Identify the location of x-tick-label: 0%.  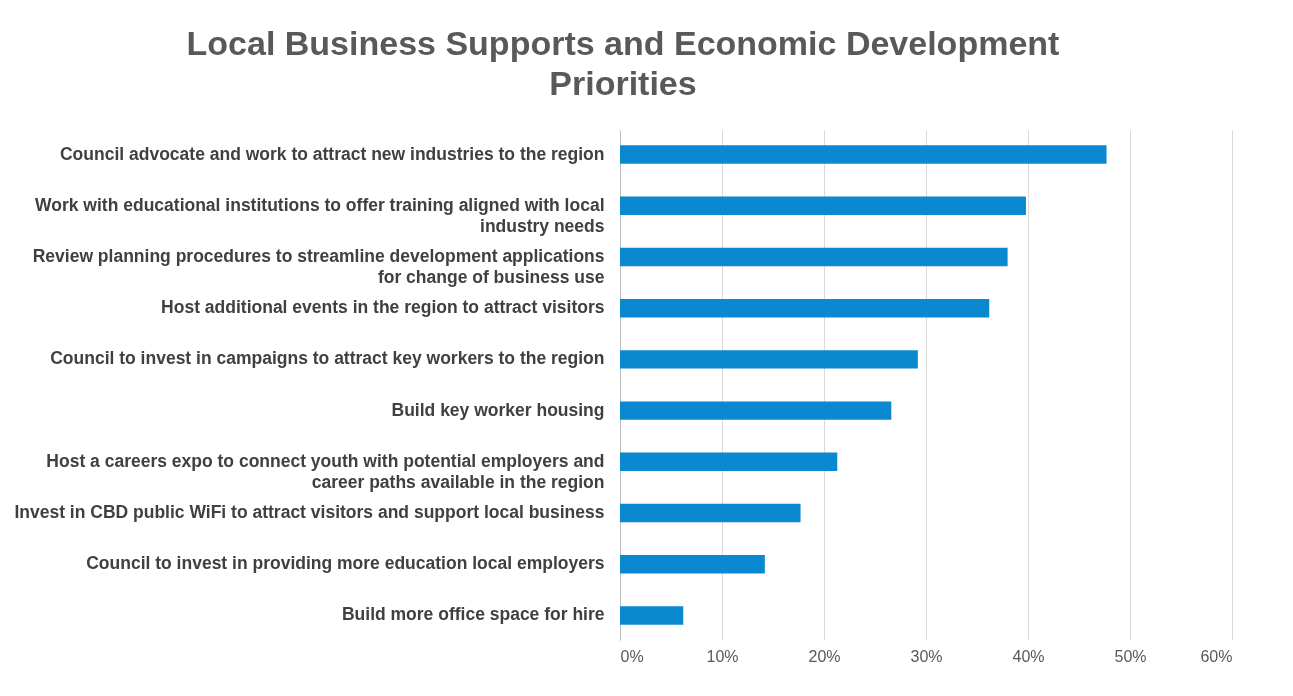
(632, 656).